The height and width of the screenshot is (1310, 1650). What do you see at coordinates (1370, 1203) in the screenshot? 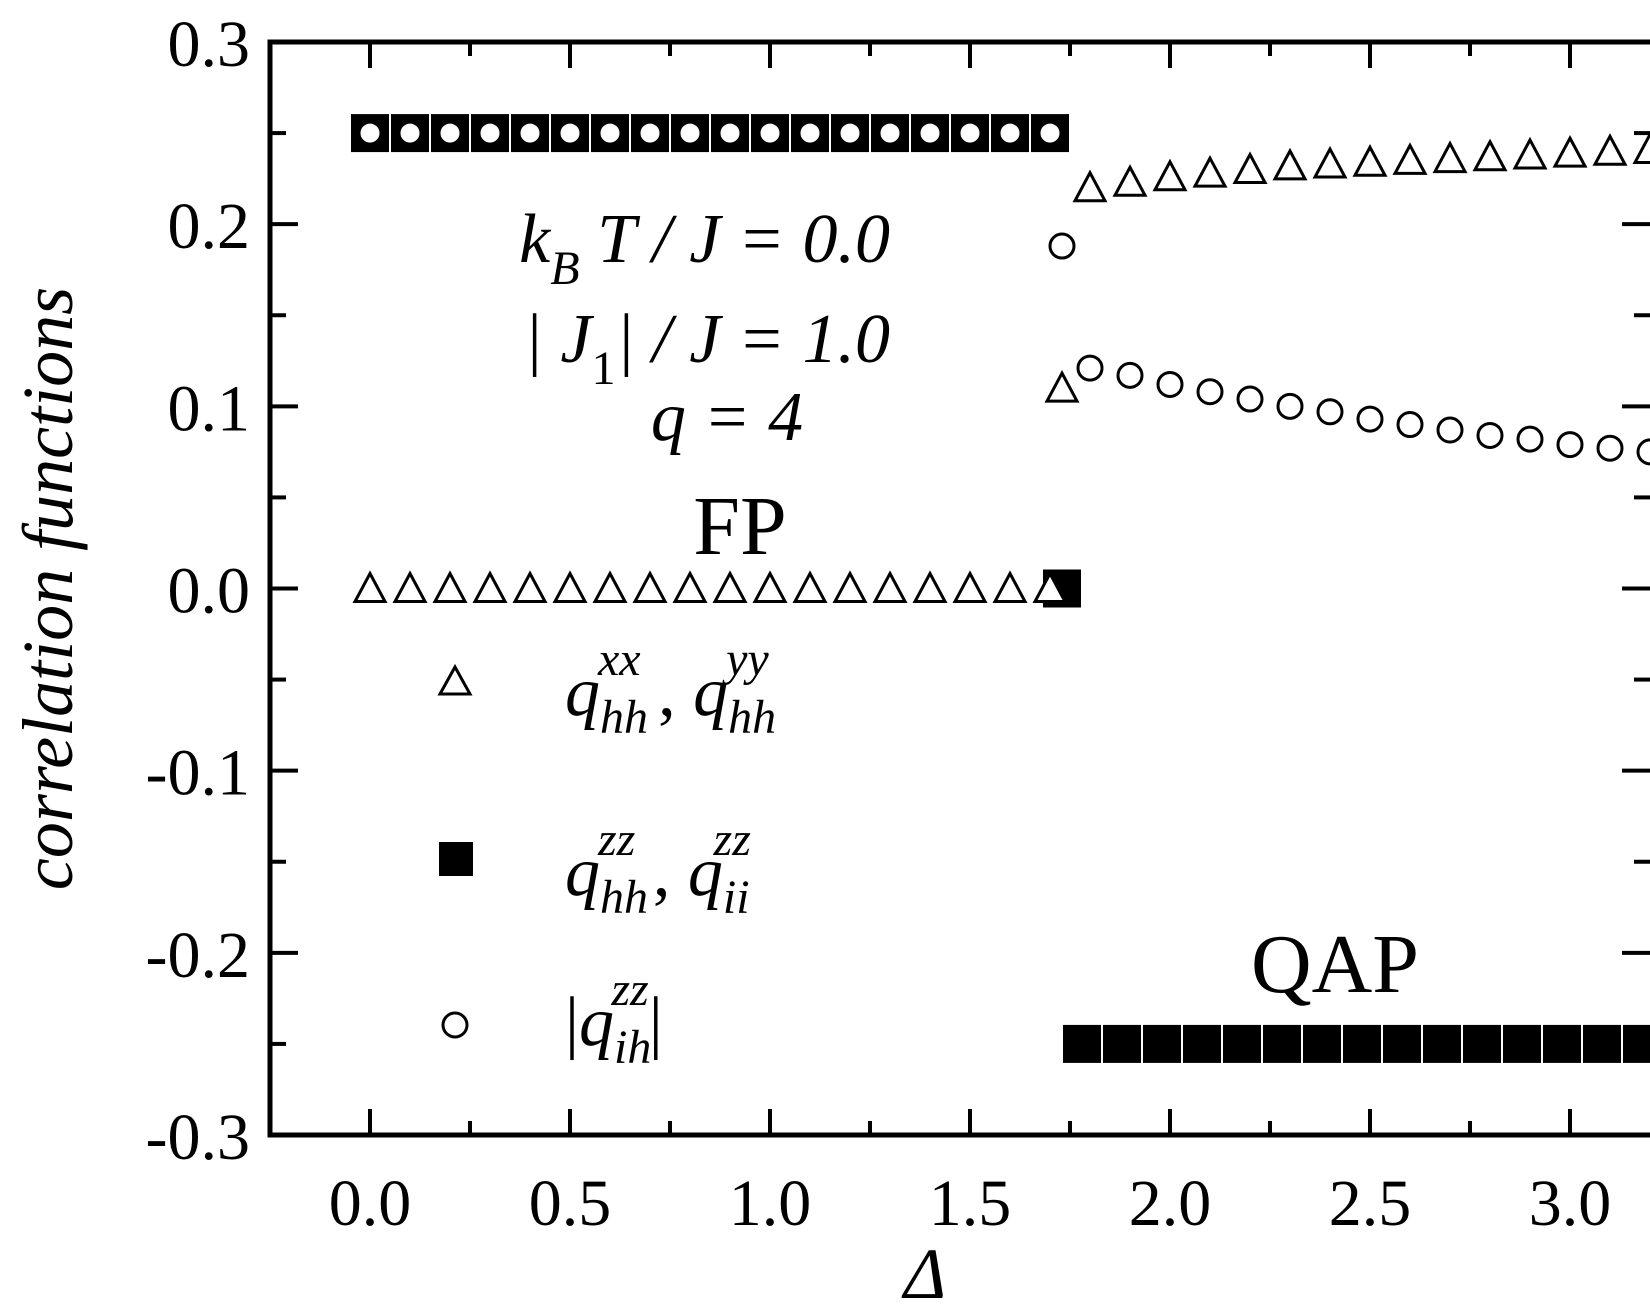
I see `x-tick-label: 2.5` at bounding box center [1370, 1203].